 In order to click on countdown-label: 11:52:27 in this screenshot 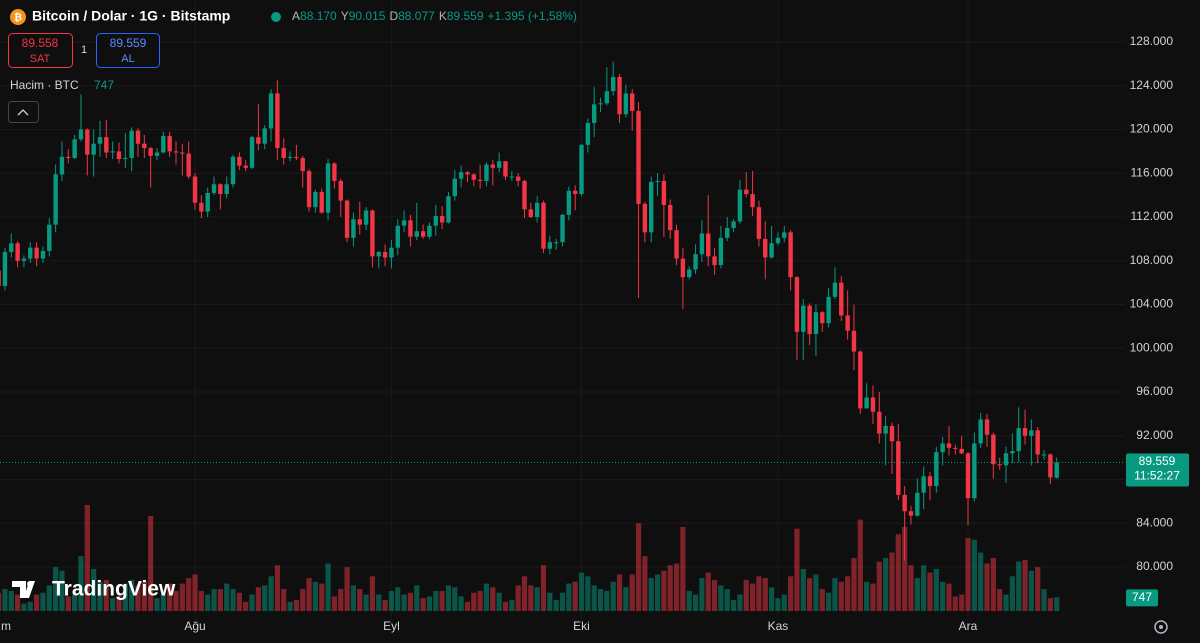, I will do `click(1157, 476)`.